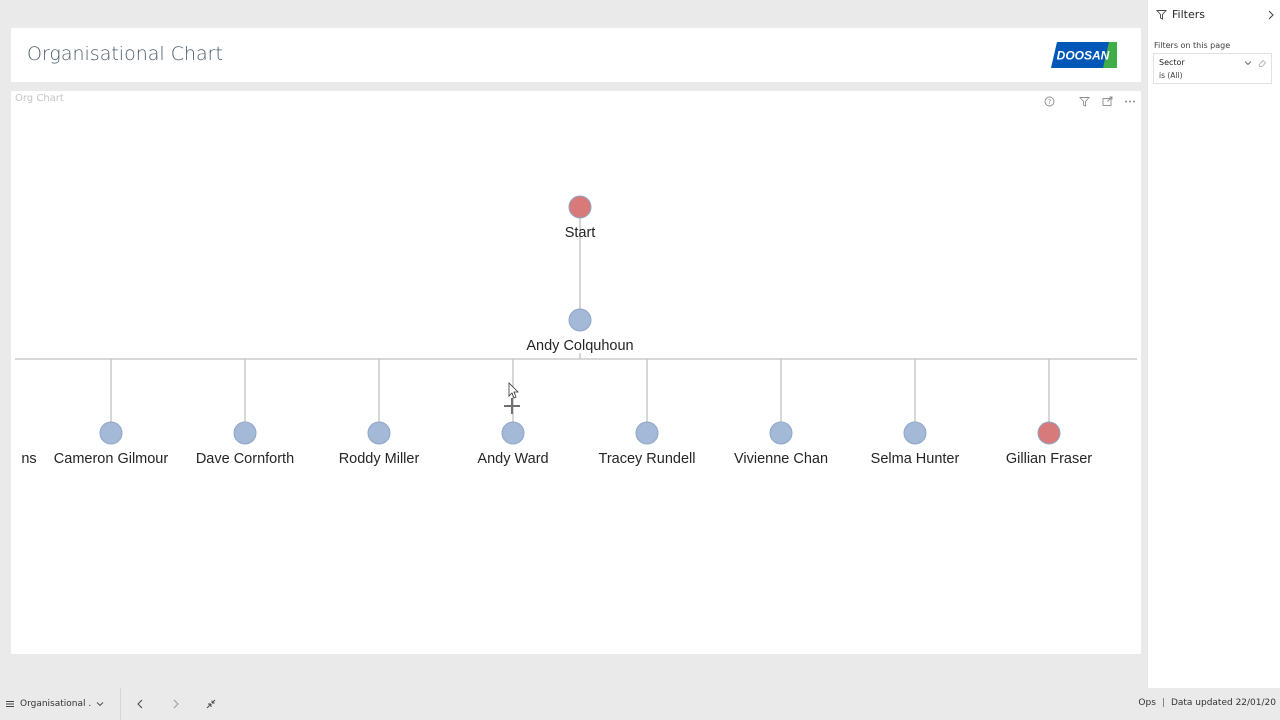 The width and height of the screenshot is (1280, 720). I want to click on node-label: Roddy Miller, so click(379, 459).